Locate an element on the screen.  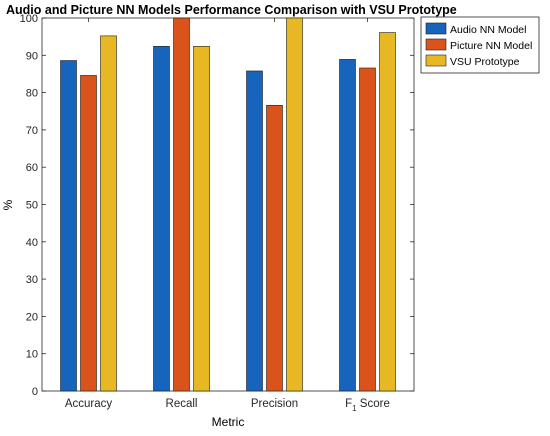
x-tick-label: F1 Score is located at coordinates (367, 405).